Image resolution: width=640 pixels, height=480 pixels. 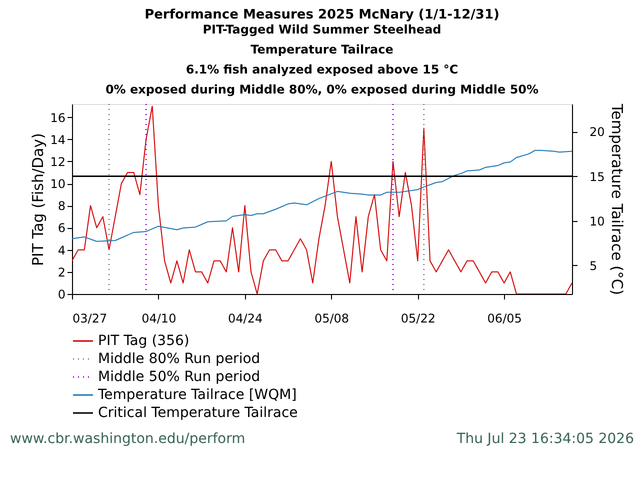 What do you see at coordinates (322, 14) in the screenshot?
I see `chart-title: Performance Measures 2025 McNary (1/1-12/31)` at bounding box center [322, 14].